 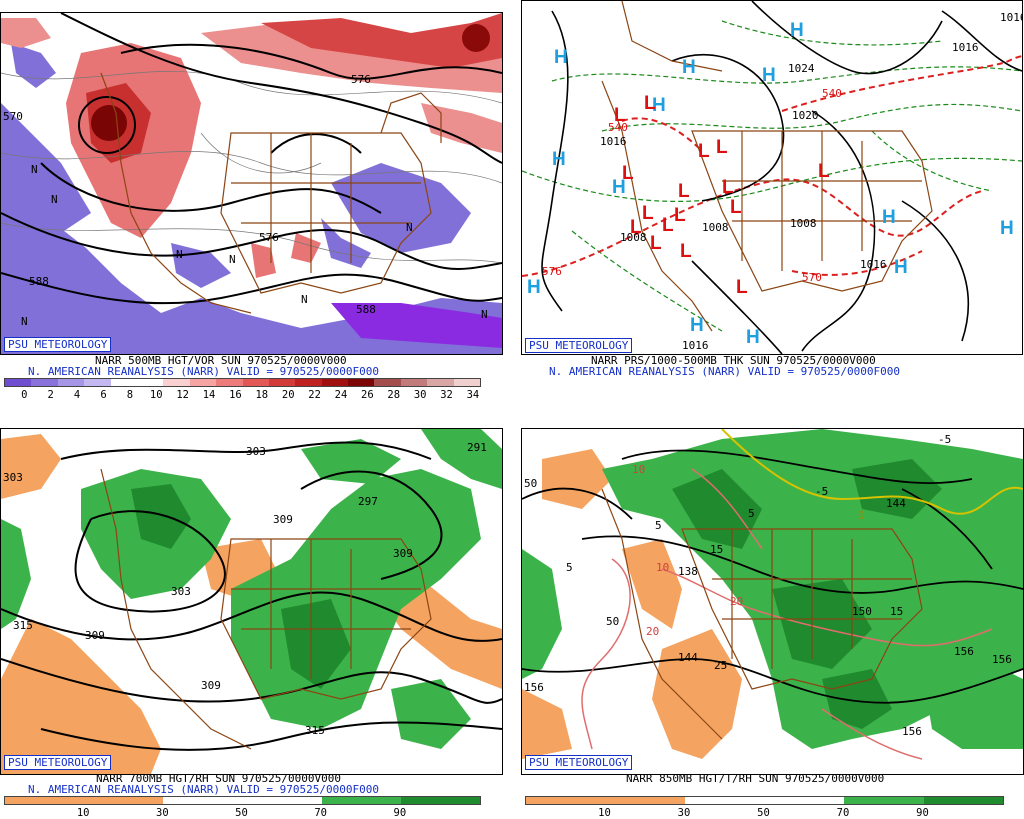 What do you see at coordinates (638, 469) in the screenshot?
I see `temperature-label: 10` at bounding box center [638, 469].